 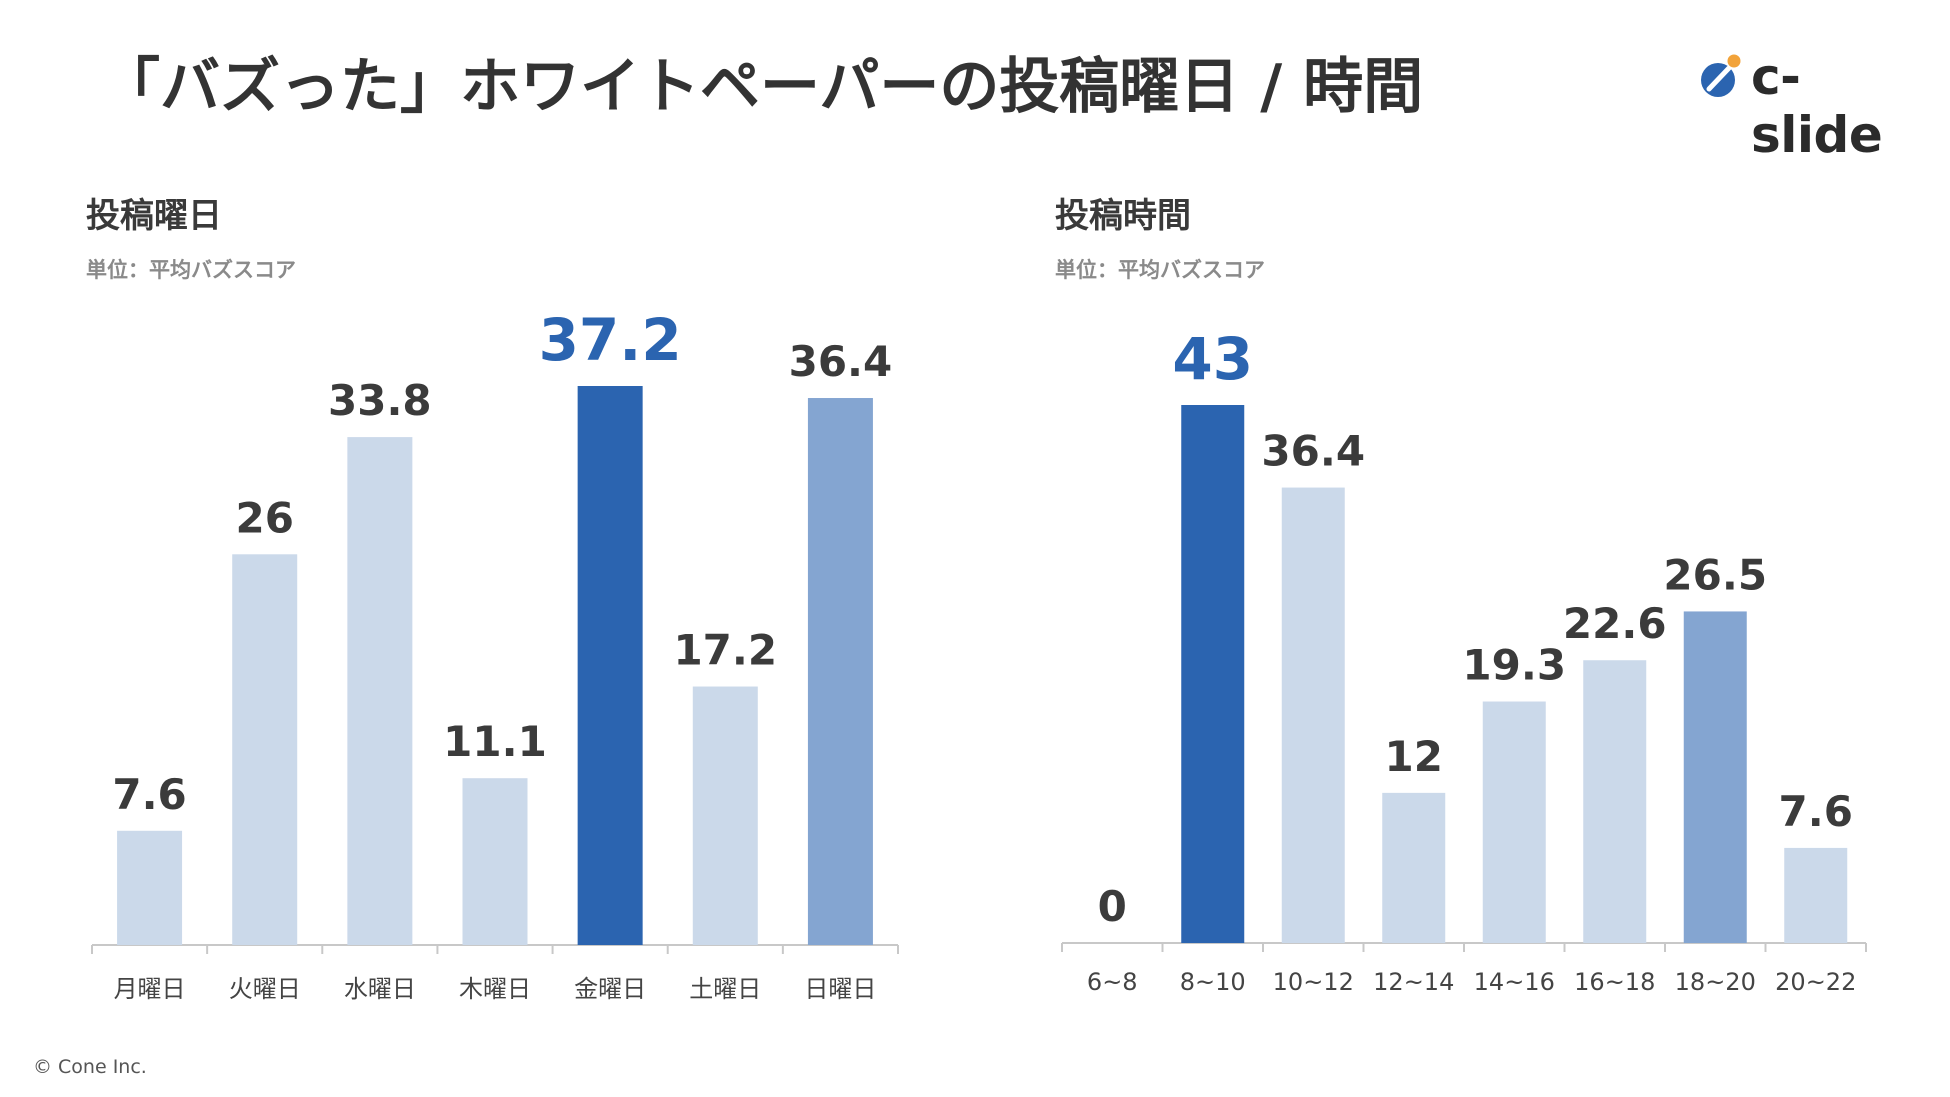 What do you see at coordinates (90, 1067) in the screenshot?
I see `copyright: © Cone Inc.` at bounding box center [90, 1067].